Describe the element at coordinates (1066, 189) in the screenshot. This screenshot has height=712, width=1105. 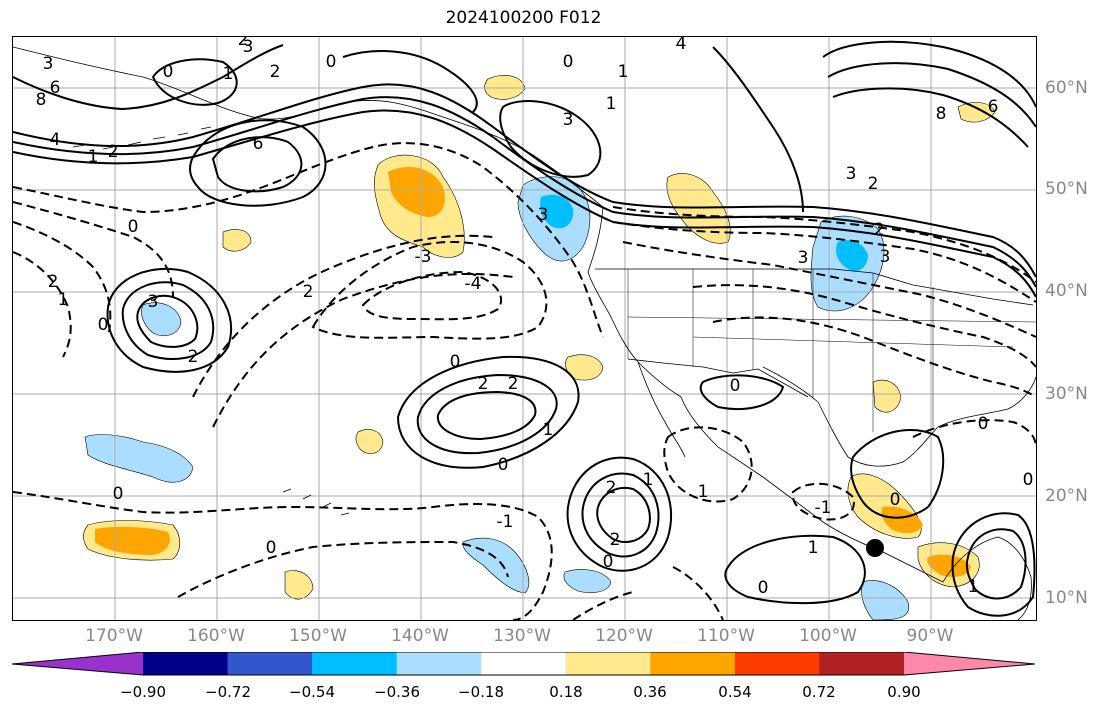
I see `lat-label-50n: 50°N` at that location.